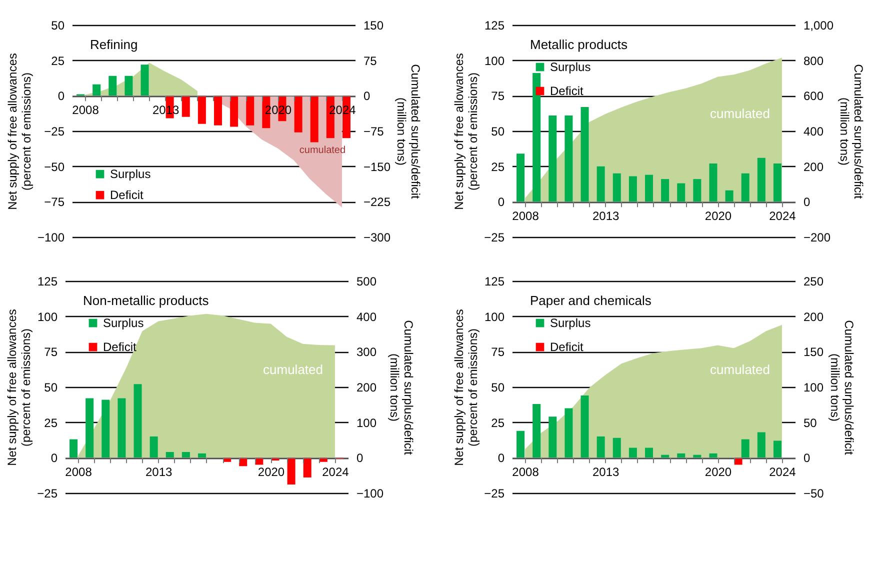 This screenshot has width=894, height=565. I want to click on y2-tick-label: 800, so click(814, 61).